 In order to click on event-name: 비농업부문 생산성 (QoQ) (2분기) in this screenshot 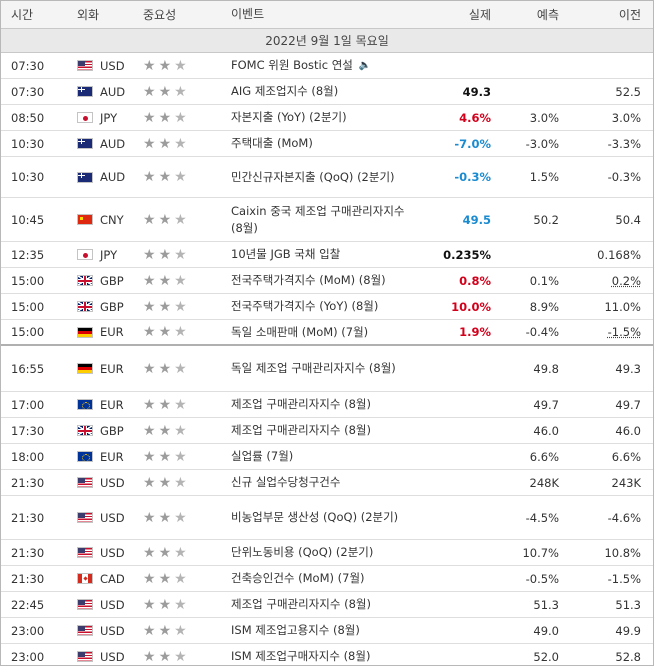, I will do `click(322, 517)`.